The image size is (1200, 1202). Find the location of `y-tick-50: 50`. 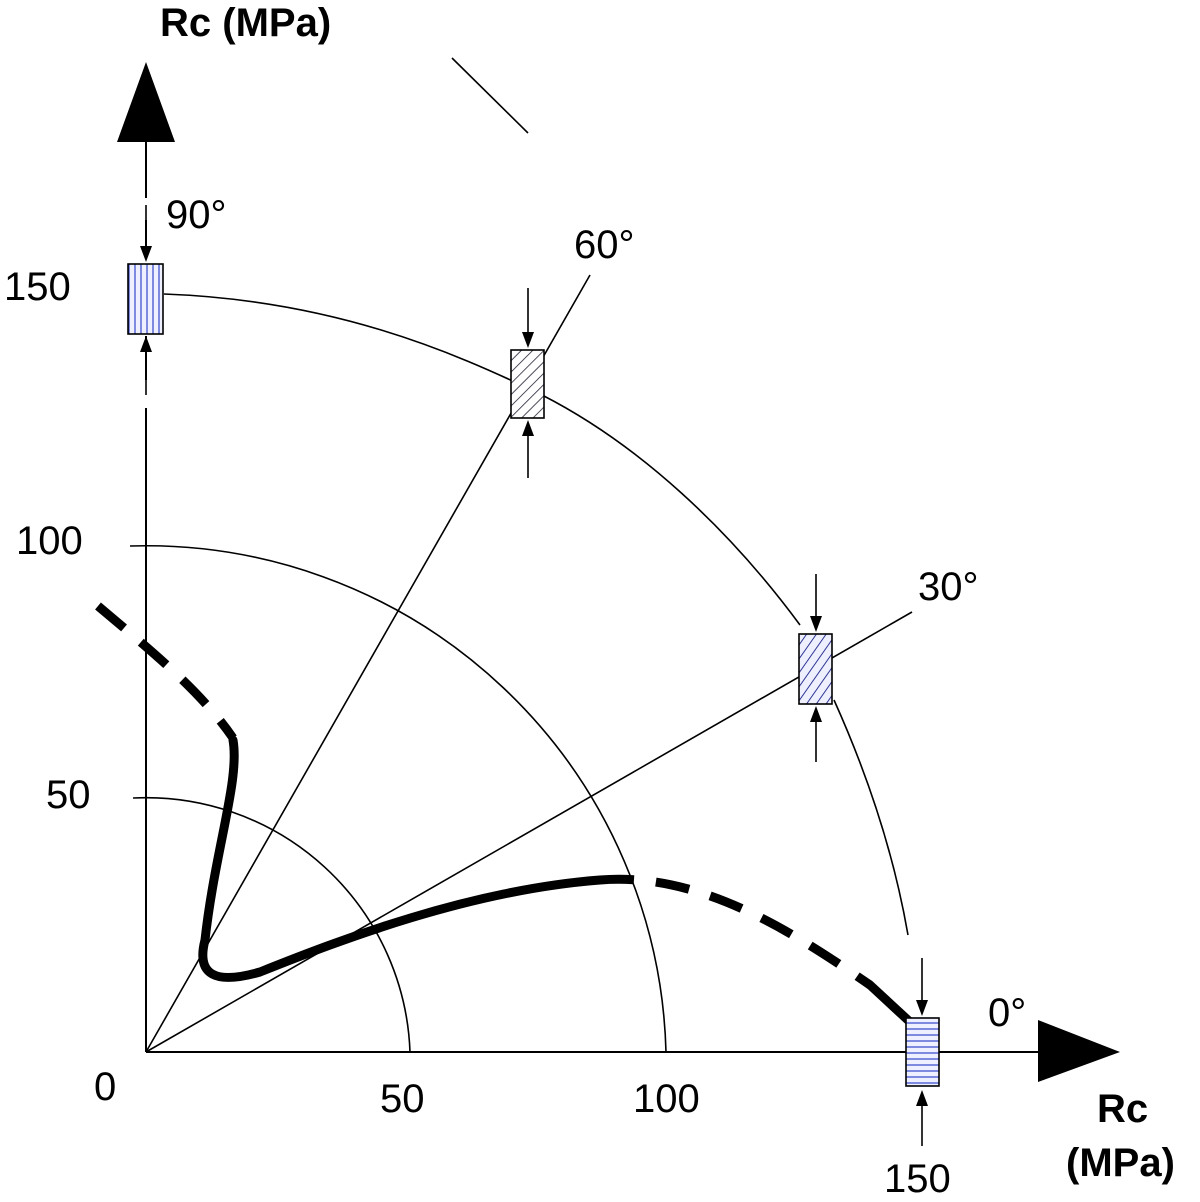

y-tick-50: 50 is located at coordinates (68, 795).